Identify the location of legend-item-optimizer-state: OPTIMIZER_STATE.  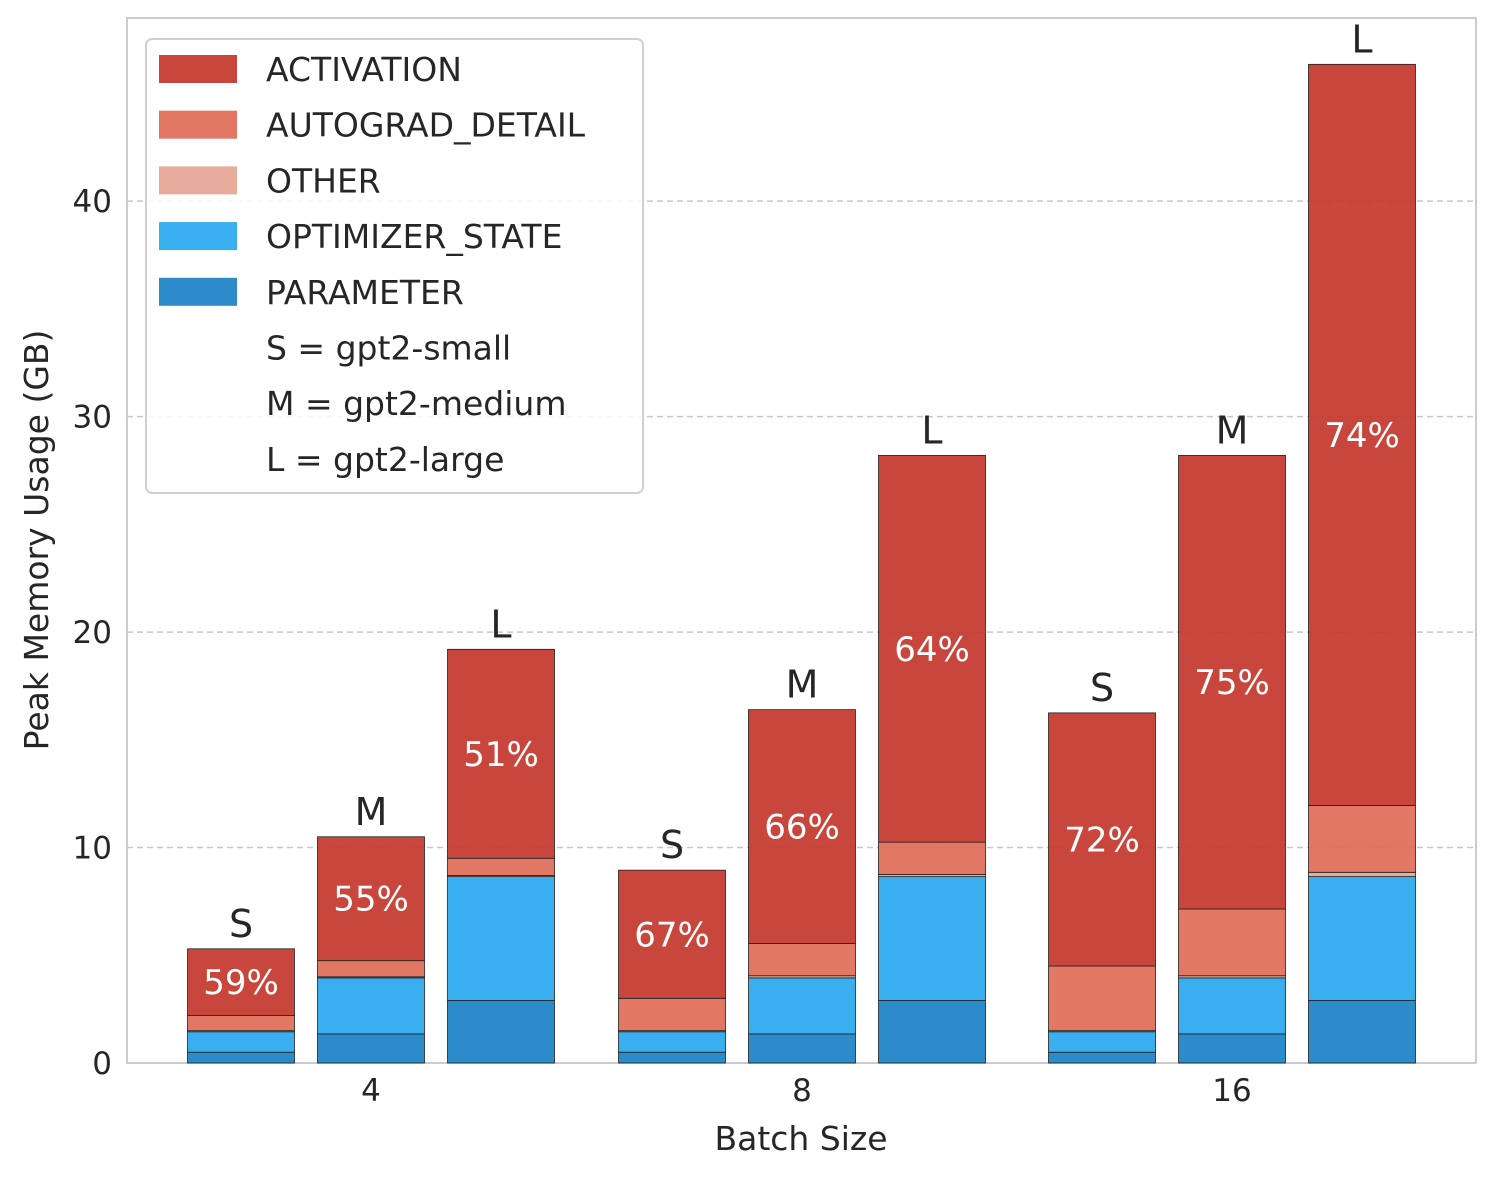
(360, 236).